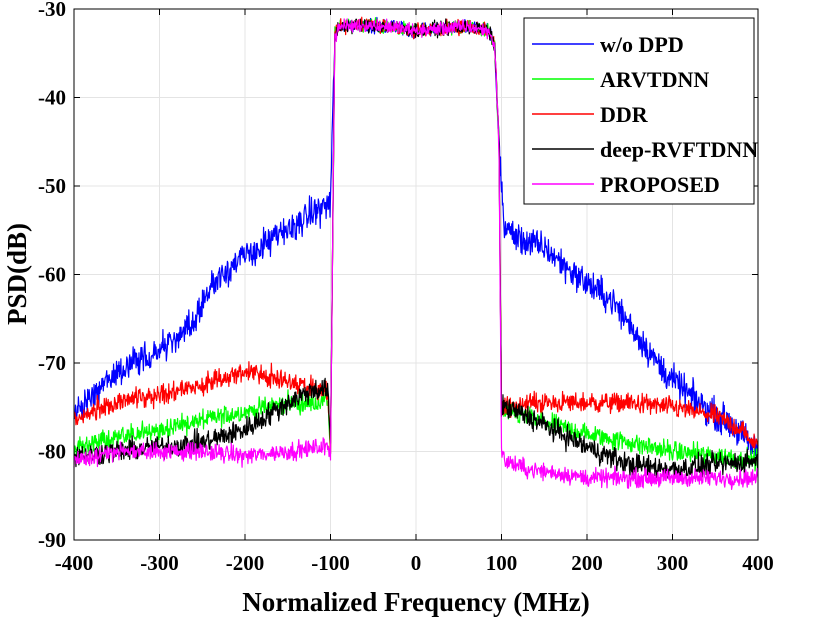  I want to click on x-tick-label: 100, so click(502, 563).